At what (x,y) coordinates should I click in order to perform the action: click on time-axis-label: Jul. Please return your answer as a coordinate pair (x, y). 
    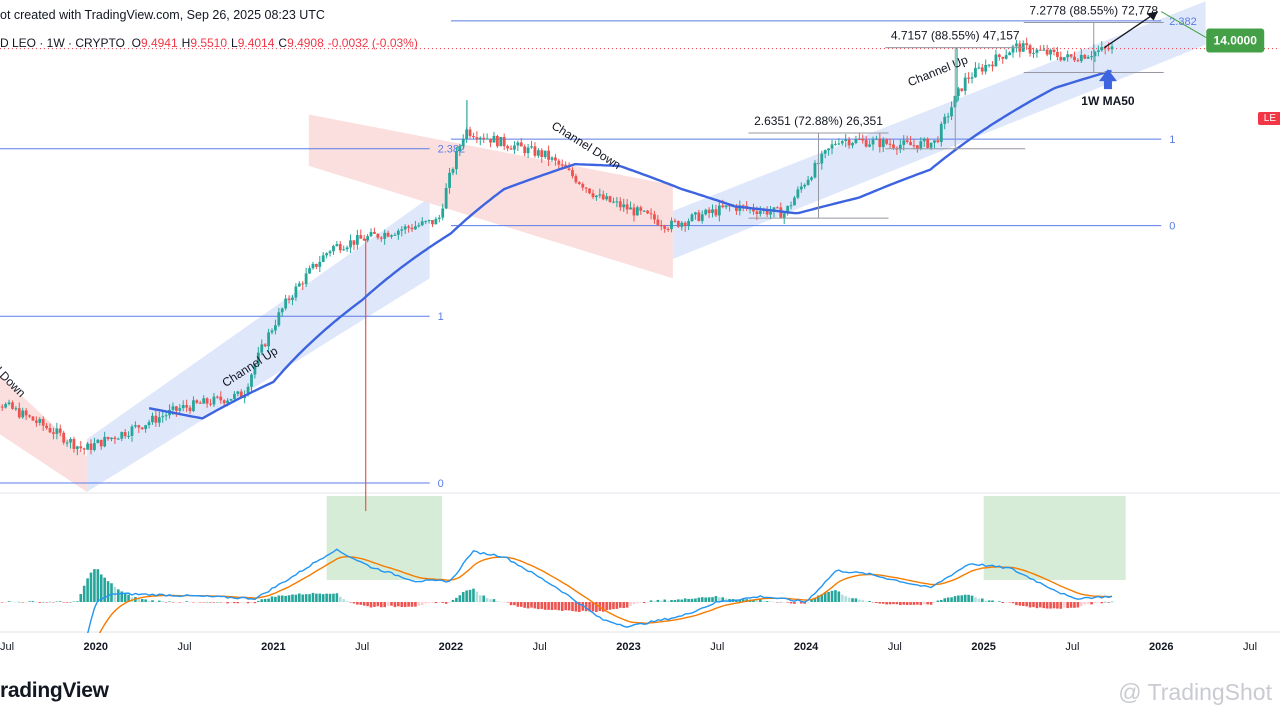
    Looking at the image, I should click on (7, 647).